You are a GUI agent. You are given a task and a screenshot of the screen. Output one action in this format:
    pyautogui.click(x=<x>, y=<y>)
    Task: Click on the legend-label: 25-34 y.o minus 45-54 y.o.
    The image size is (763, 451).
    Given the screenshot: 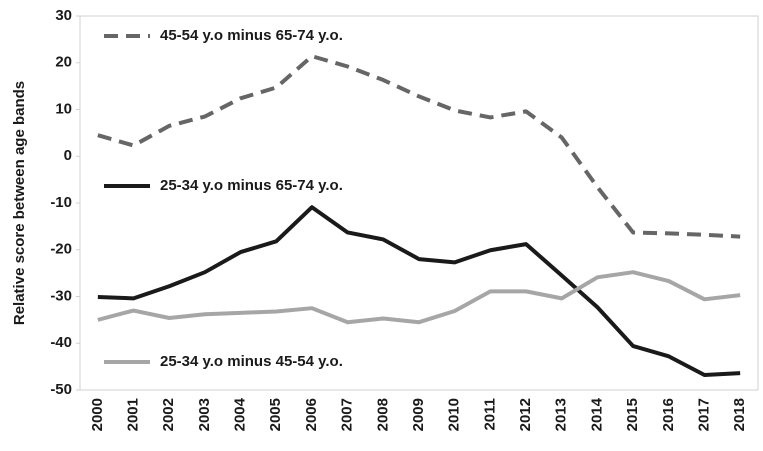 What is the action you would take?
    pyautogui.click(x=251, y=361)
    